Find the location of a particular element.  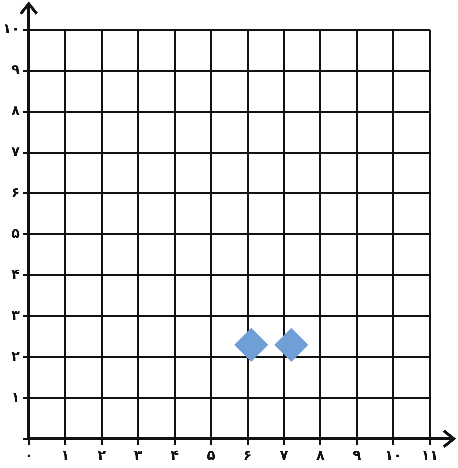

x-tick-label: ۱ is located at coordinates (65, 456).